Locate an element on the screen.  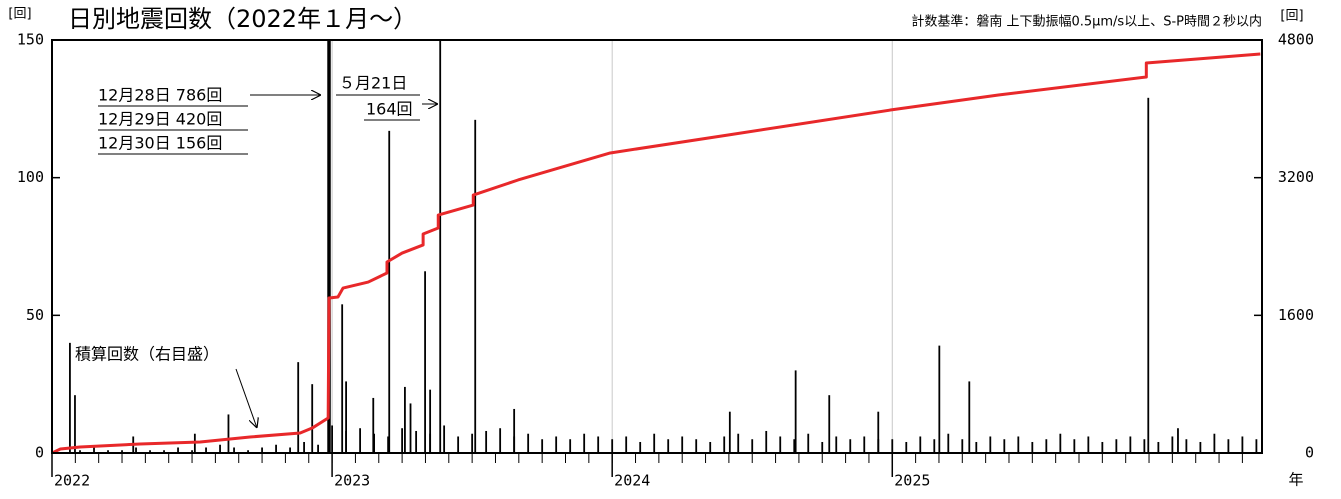
chart-subtitle: 計数基準：磐南 上下動振幅0.5μm/s以上、S-P時間２秒以内 is located at coordinates (1086, 22).